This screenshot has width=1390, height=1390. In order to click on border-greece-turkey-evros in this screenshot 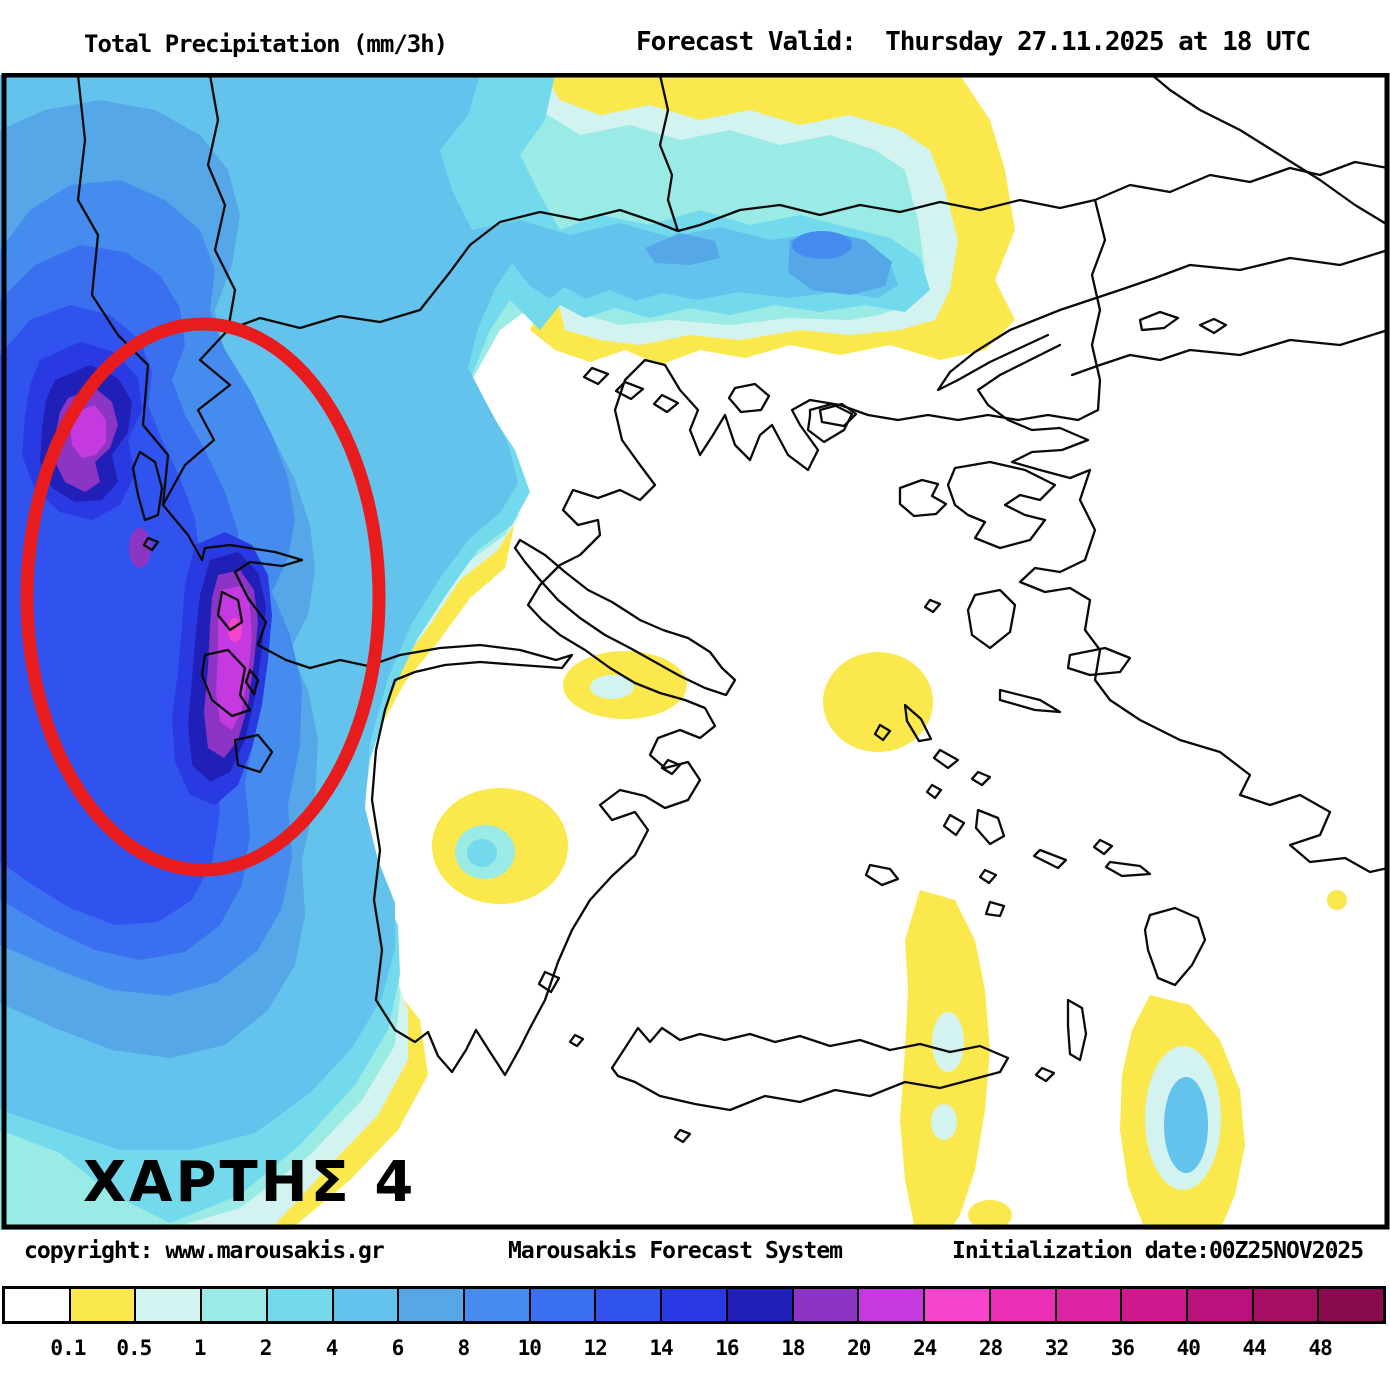, I will do `click(1098, 305)`.